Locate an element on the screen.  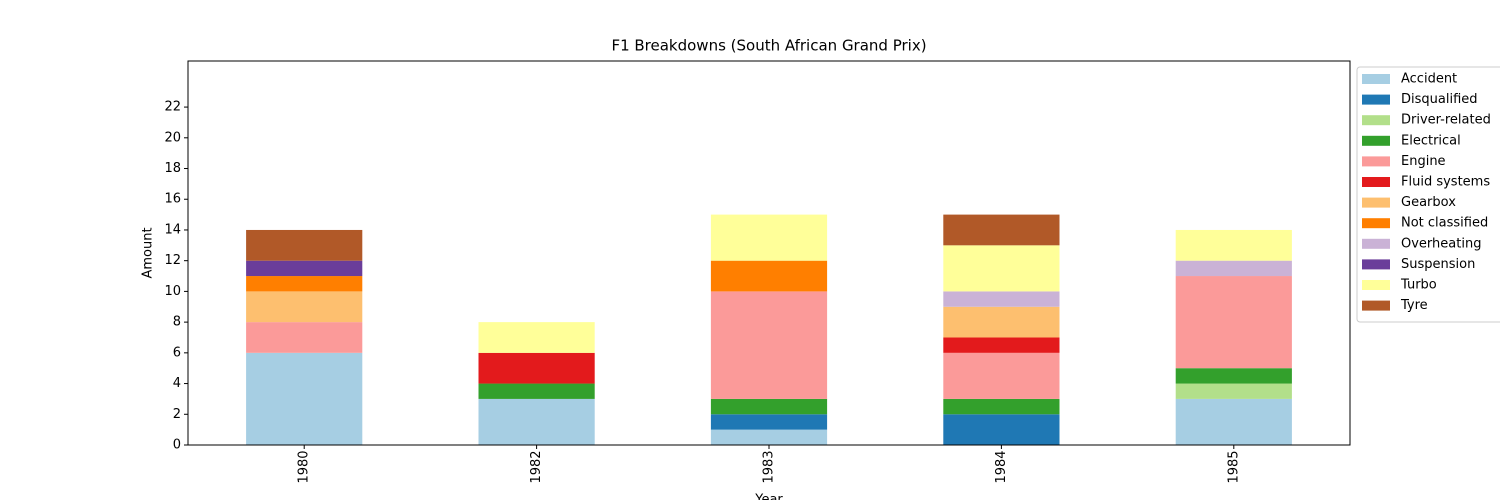
y-tick-label: 22 is located at coordinates (172, 107).